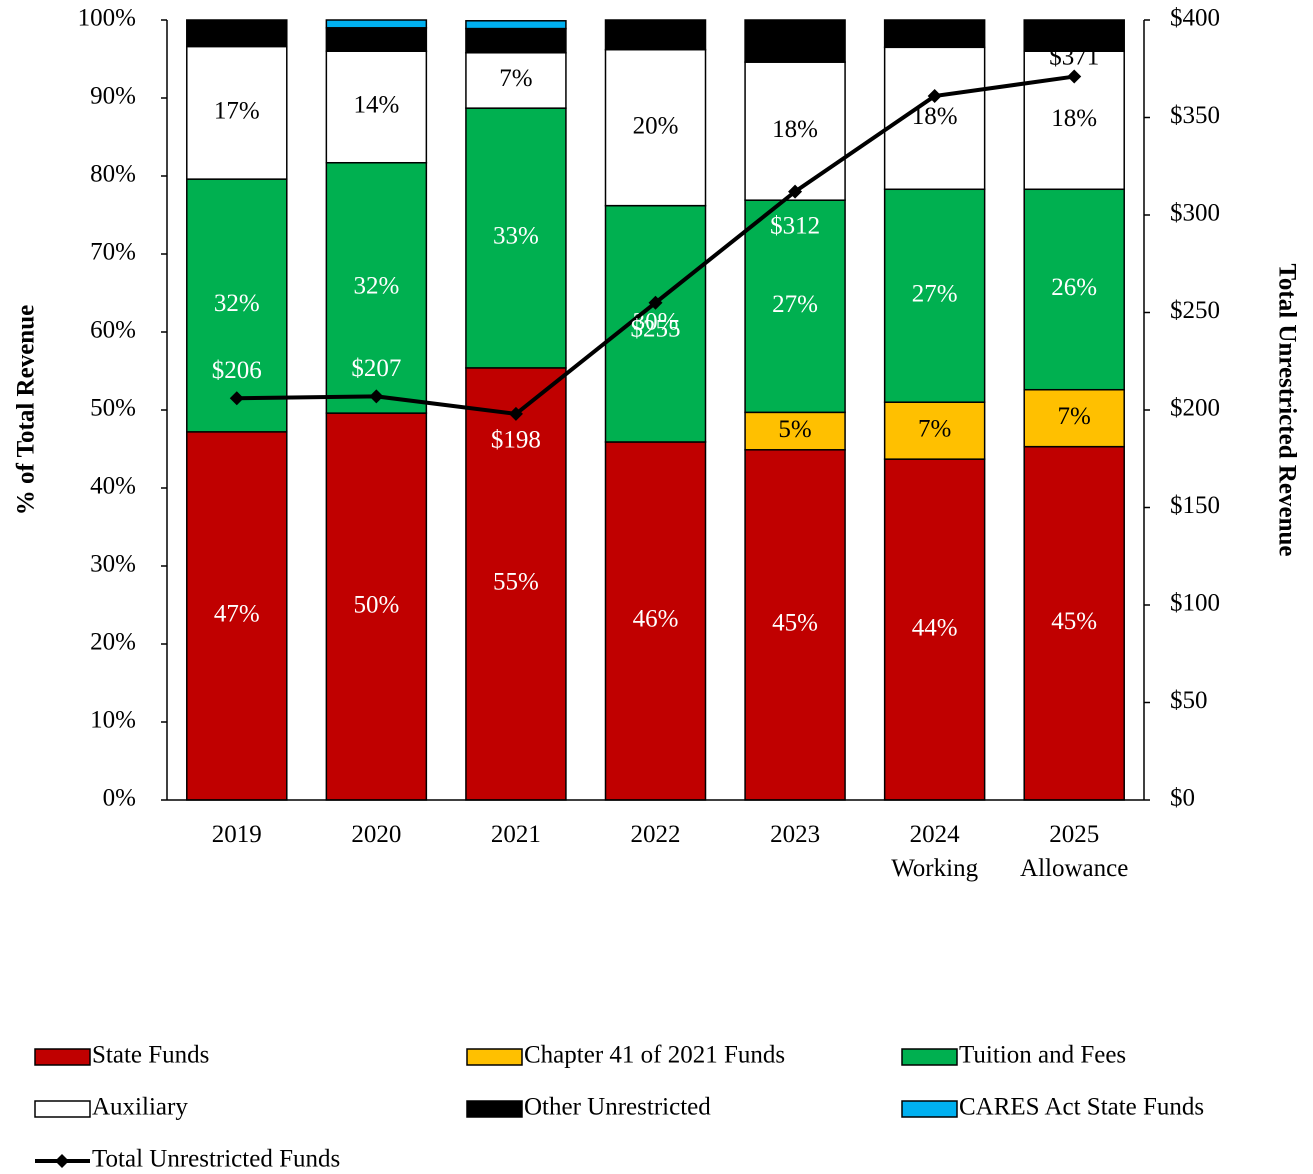 This screenshot has width=1313, height=1174. I want to click on line-label: $207, so click(376, 368).